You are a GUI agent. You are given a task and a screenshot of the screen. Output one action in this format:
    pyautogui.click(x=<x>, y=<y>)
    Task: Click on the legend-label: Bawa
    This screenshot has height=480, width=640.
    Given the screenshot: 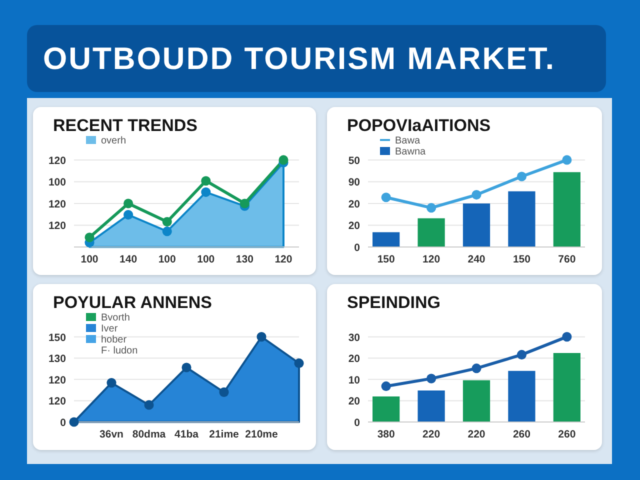 What is the action you would take?
    pyautogui.click(x=407, y=141)
    